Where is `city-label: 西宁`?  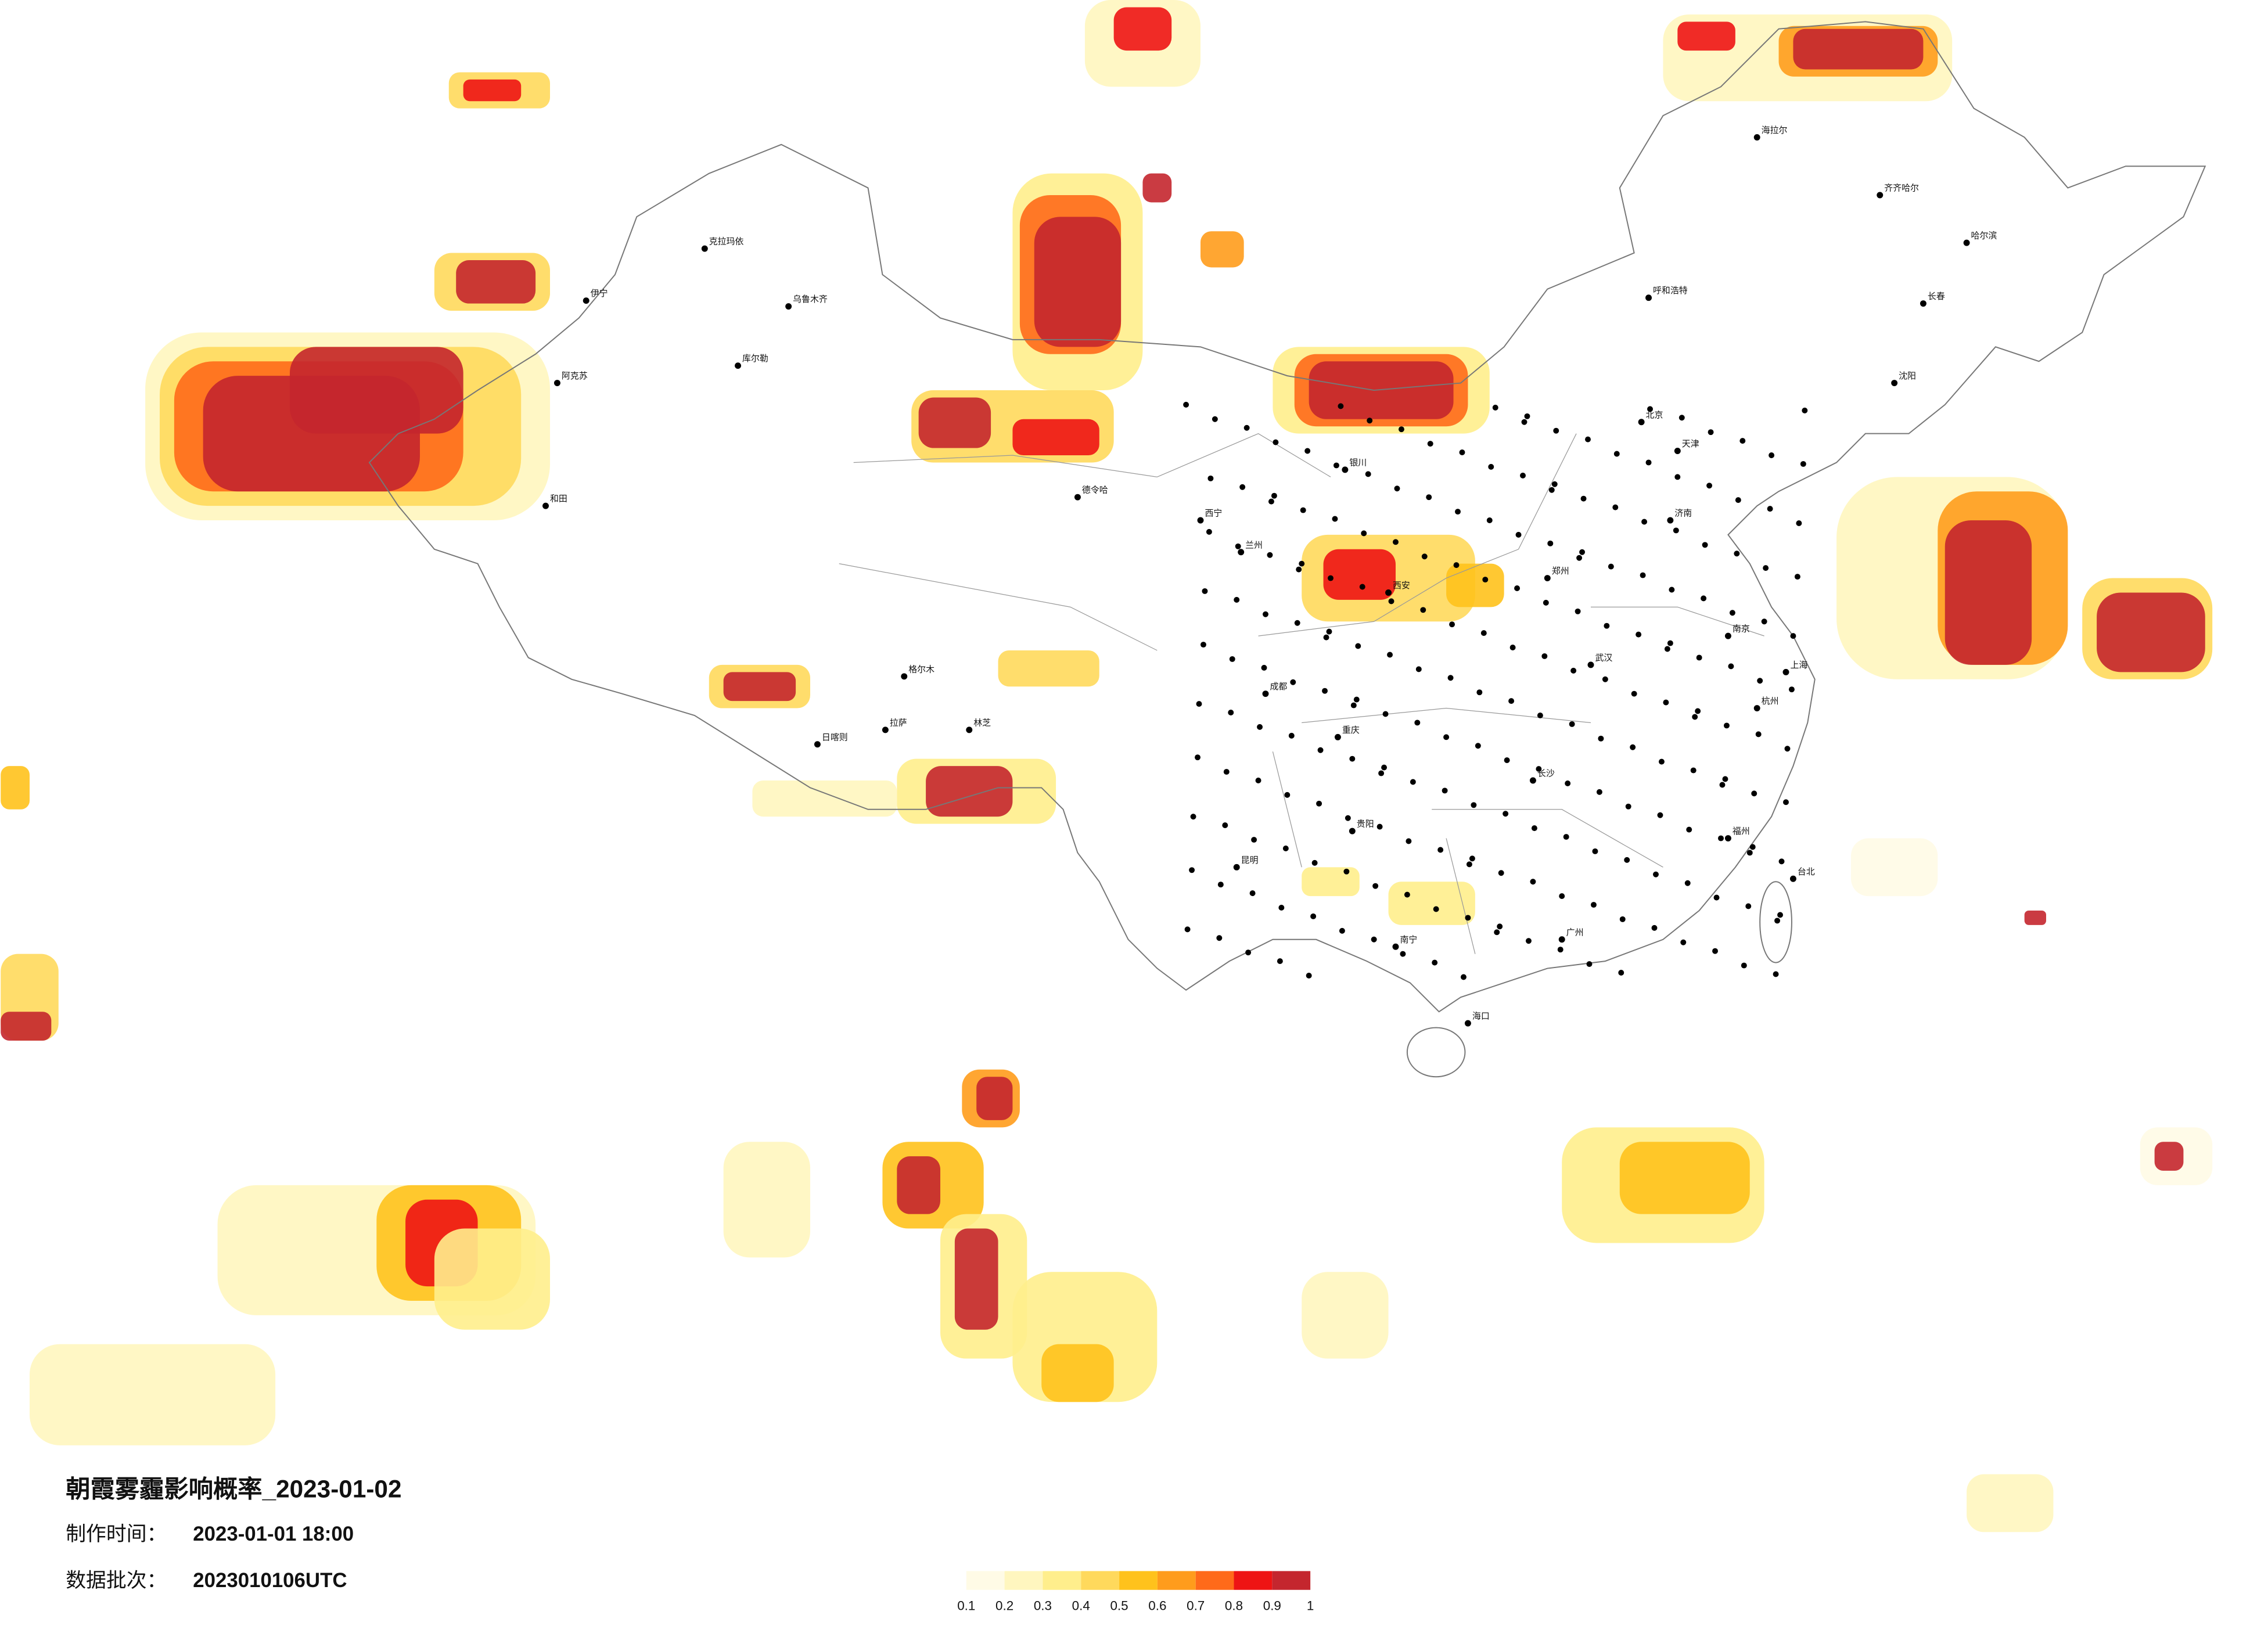
city-label: 西宁 is located at coordinates (1213, 514).